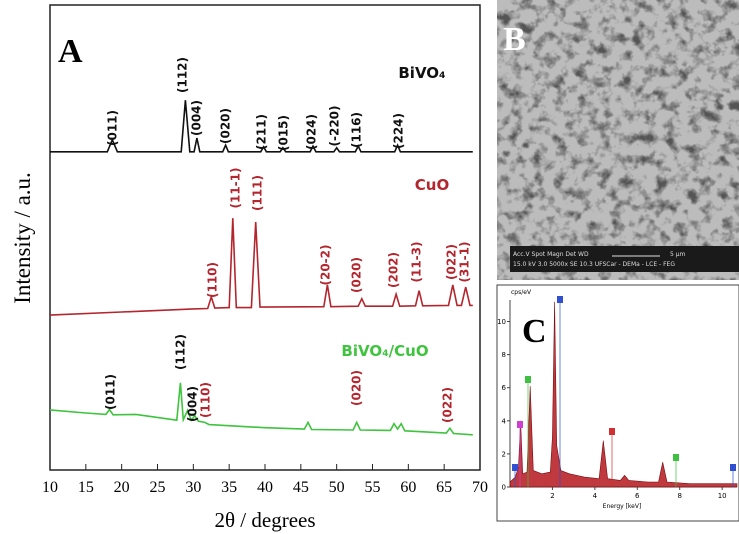  Describe the element at coordinates (637, 496) in the screenshot. I see `x-tick-label: 6` at that location.